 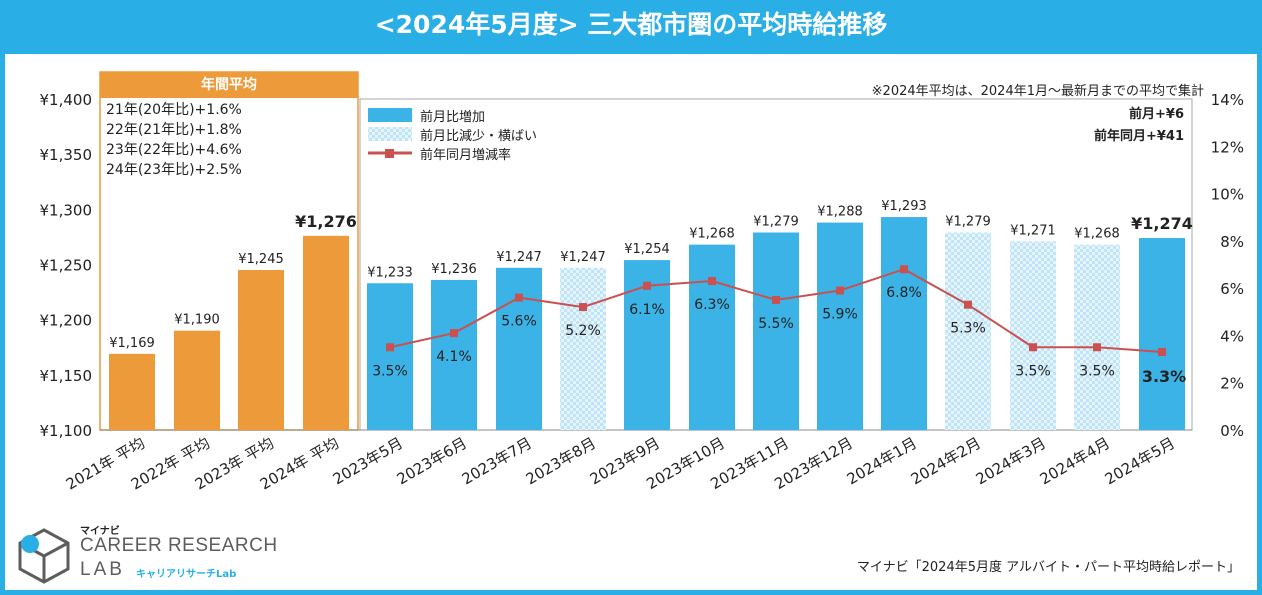 What do you see at coordinates (904, 206) in the screenshot?
I see `bar-value-label: ¥1,293` at bounding box center [904, 206].